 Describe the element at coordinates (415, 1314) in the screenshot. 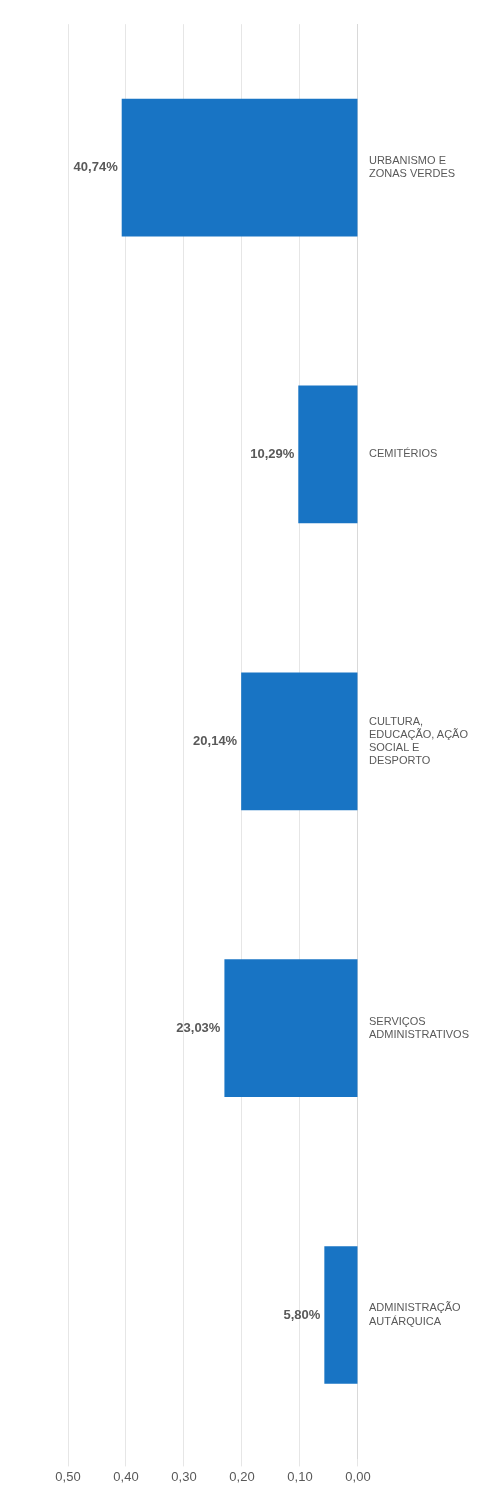

I see `y-tick-label: ADMINISTRAÇÃO AUTÁRQUICA` at that location.